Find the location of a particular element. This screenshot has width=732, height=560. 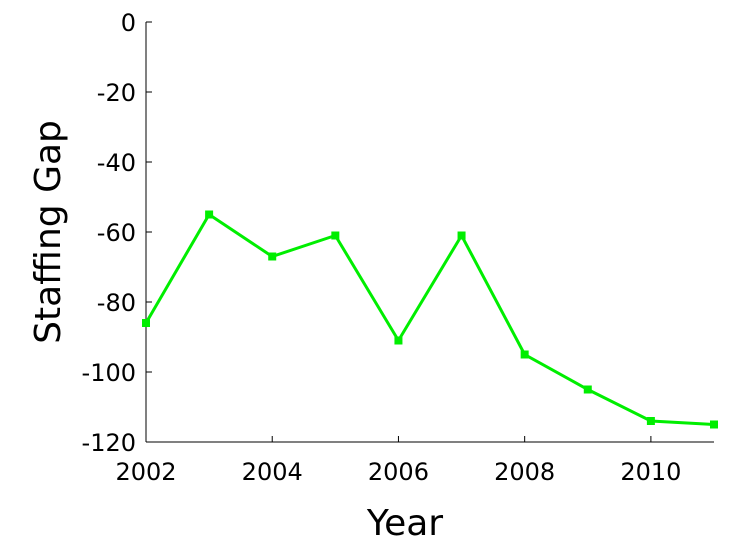

x-tick-label: 2004 is located at coordinates (272, 472).